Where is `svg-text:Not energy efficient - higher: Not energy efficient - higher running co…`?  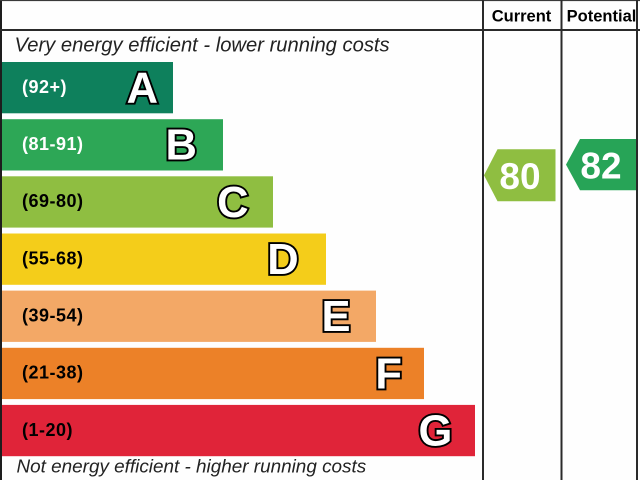 svg-text:Not energy efficient - higher: Not energy efficient - higher running co… is located at coordinates (192, 467).